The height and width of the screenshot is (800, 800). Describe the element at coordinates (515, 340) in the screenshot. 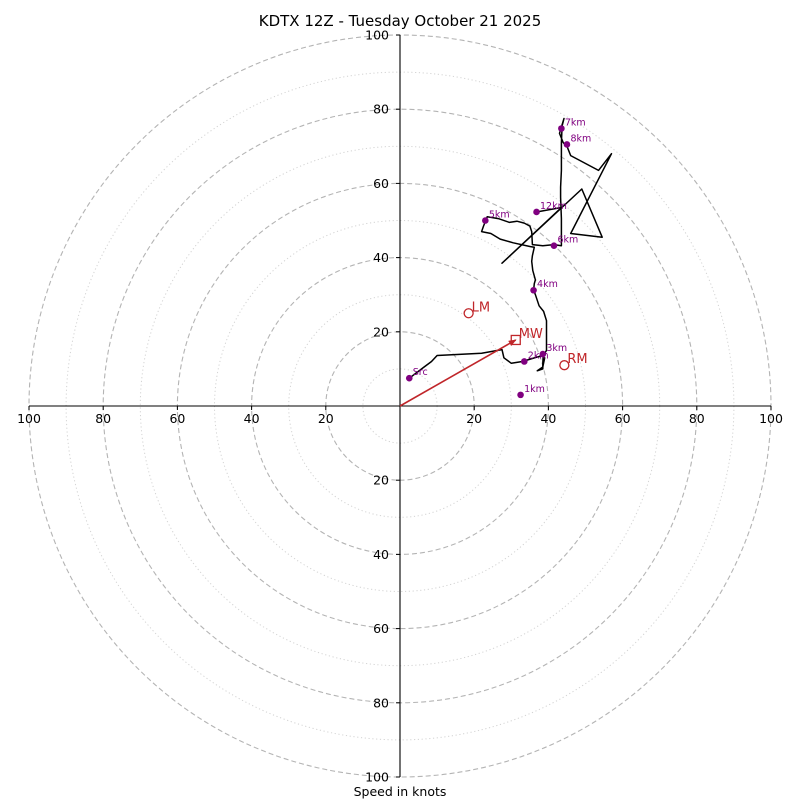

I see `storm-motion-marker-mw` at that location.